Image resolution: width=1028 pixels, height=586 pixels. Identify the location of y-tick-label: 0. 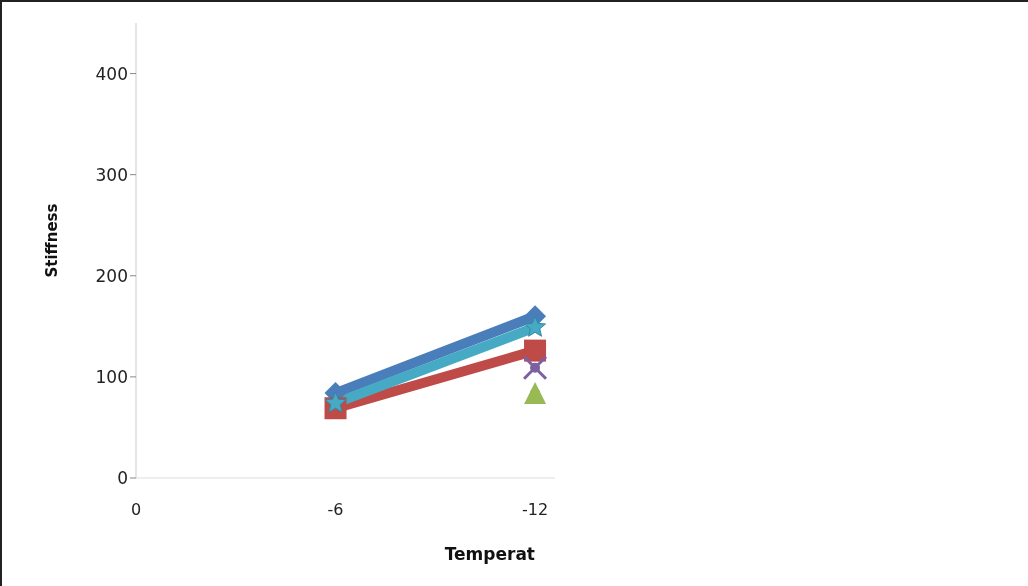
(122, 478).